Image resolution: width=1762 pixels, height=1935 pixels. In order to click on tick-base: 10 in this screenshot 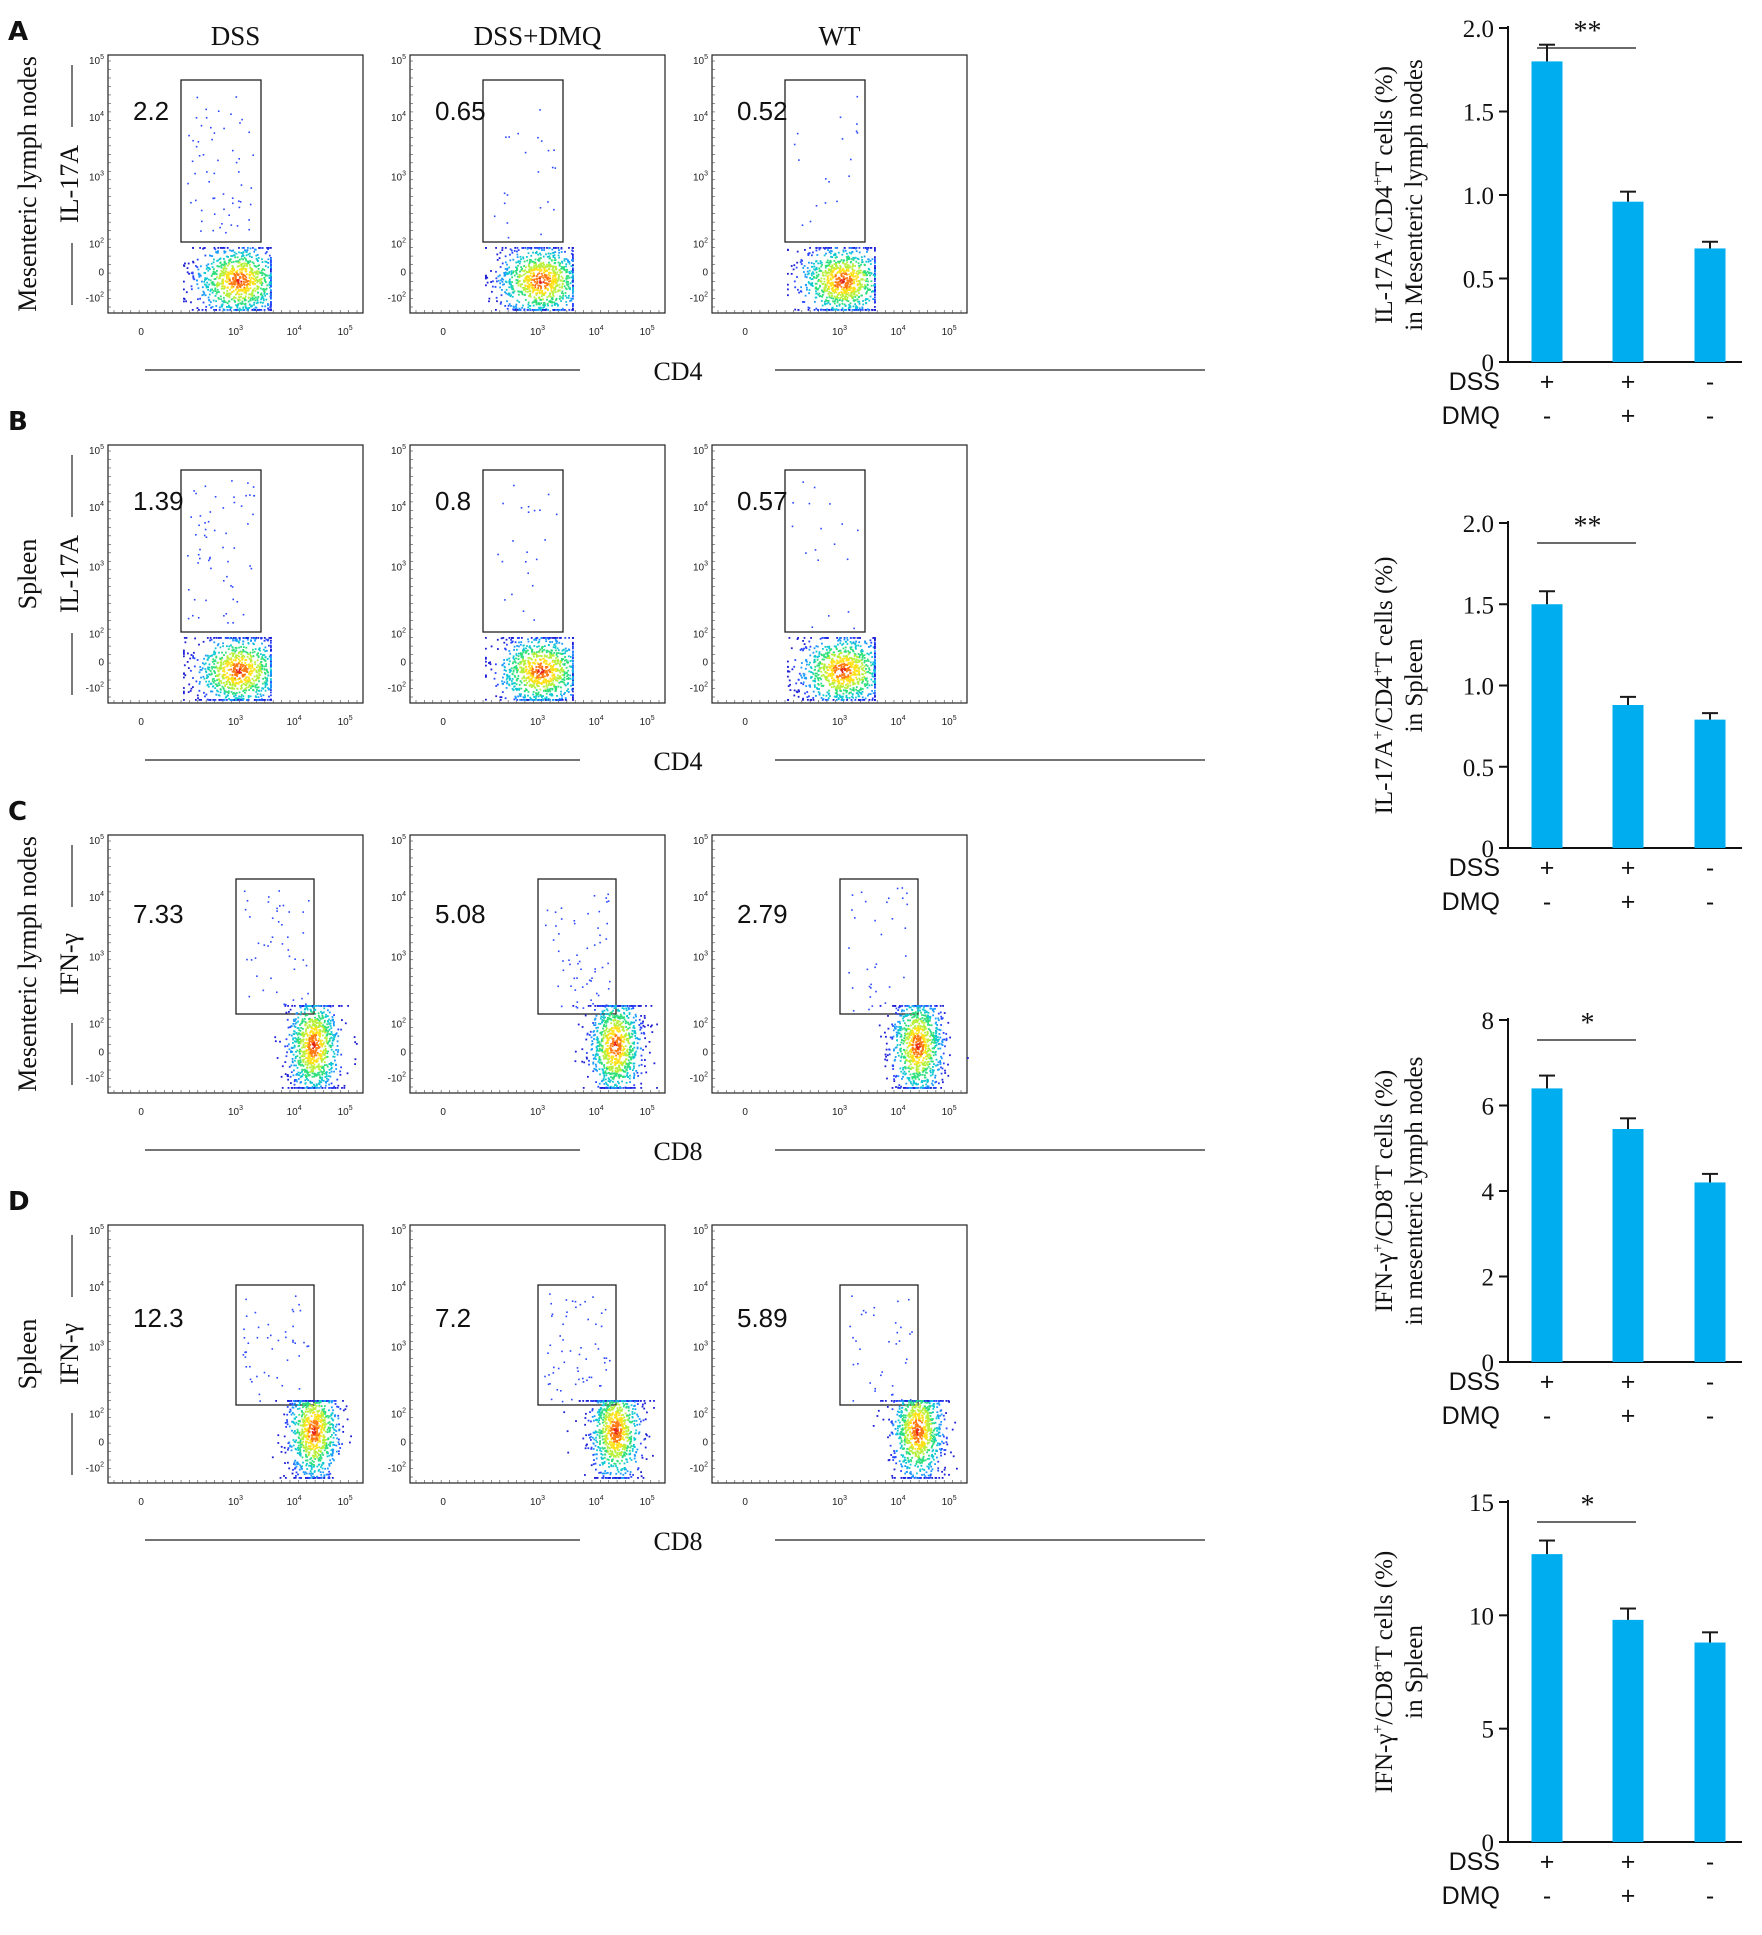, I will do `click(95, 177)`.